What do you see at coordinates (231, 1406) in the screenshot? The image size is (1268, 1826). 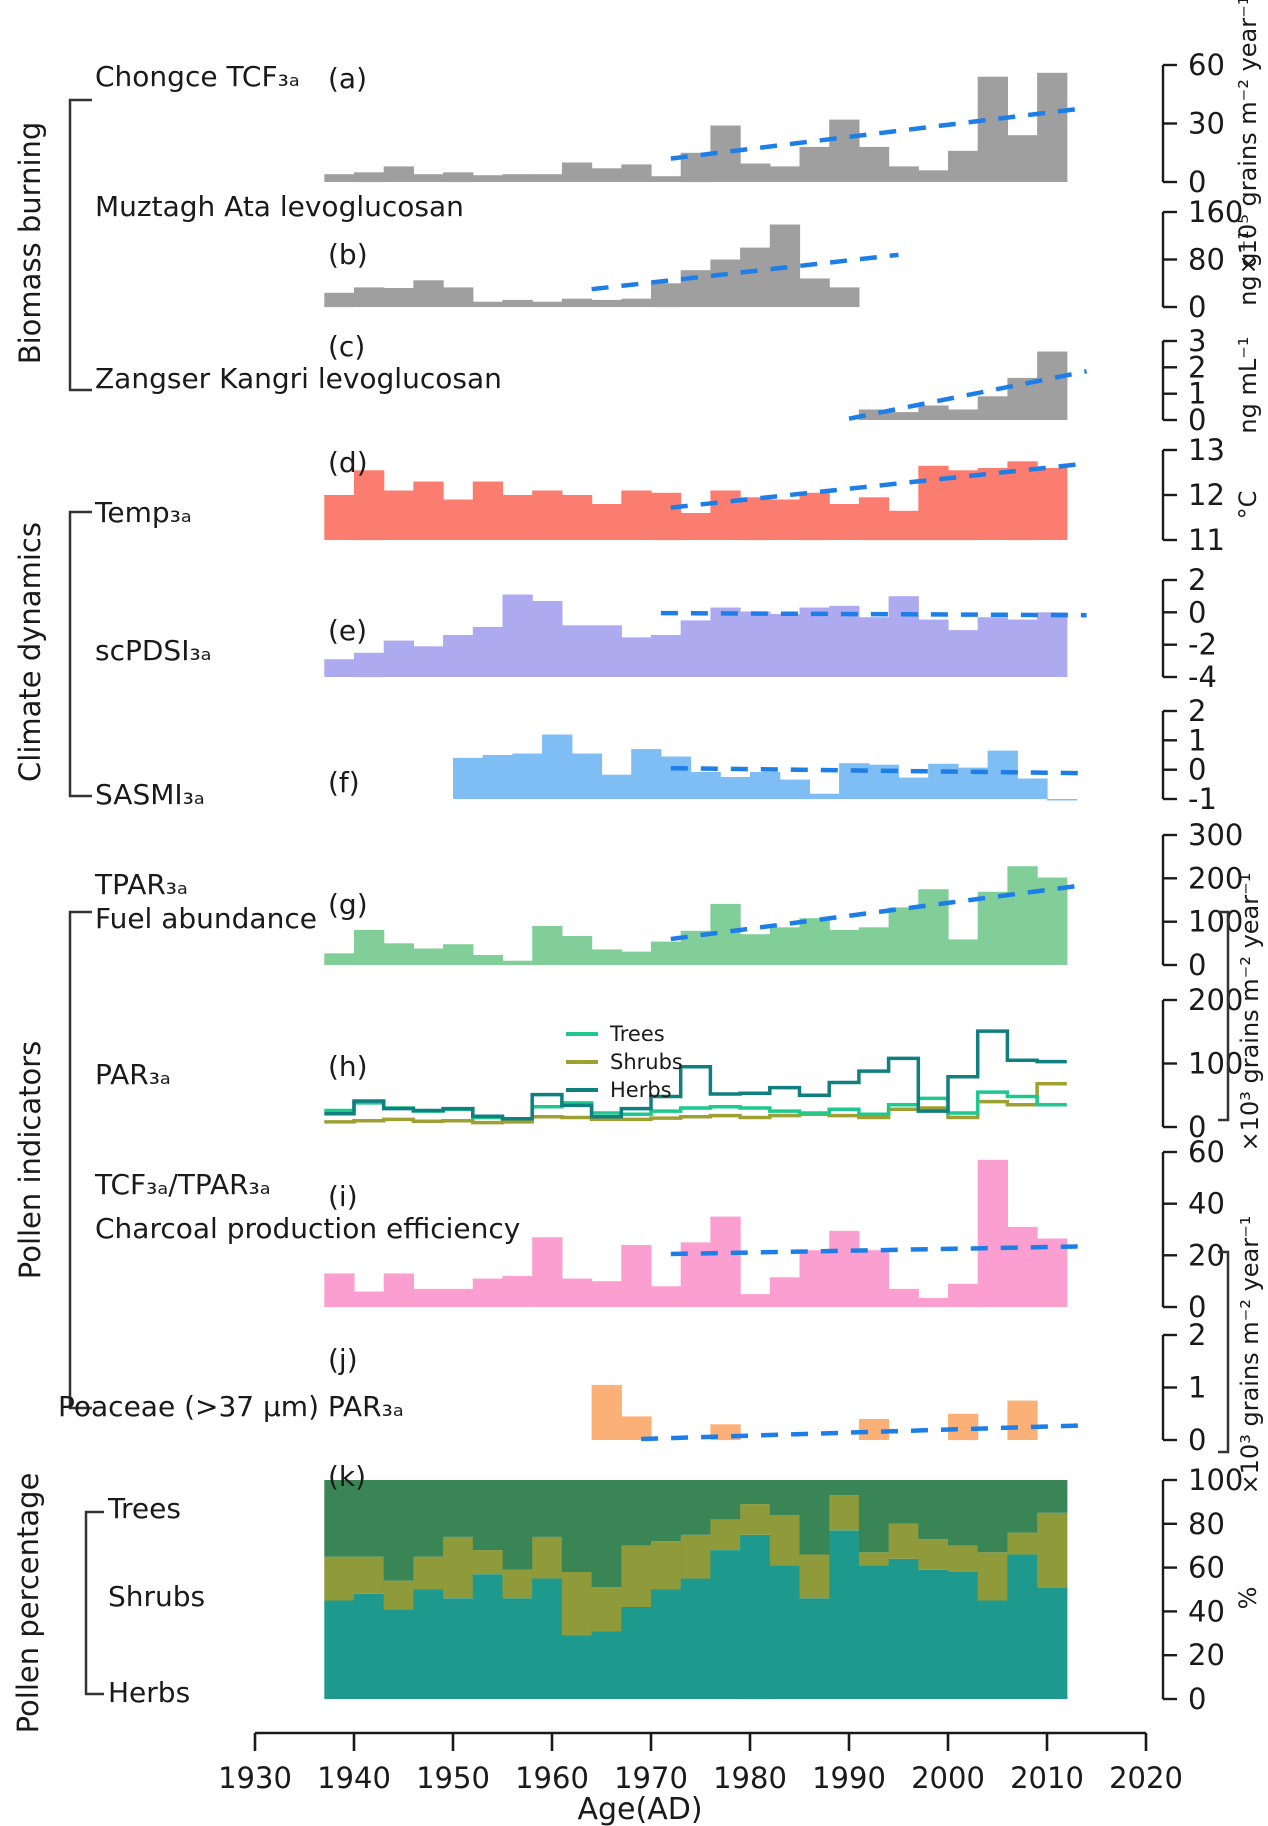 I see `panel-j-title: Poaceae (>37 μm) PAR₃ₐ` at bounding box center [231, 1406].